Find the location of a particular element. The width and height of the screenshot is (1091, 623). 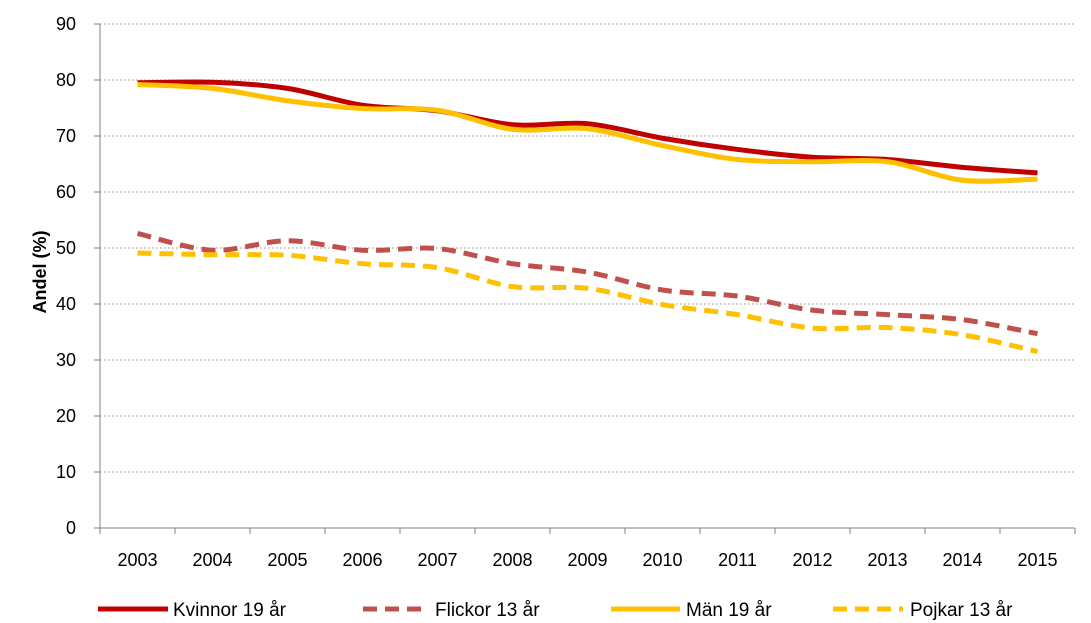

x-tick-label: 2004 is located at coordinates (212, 560).